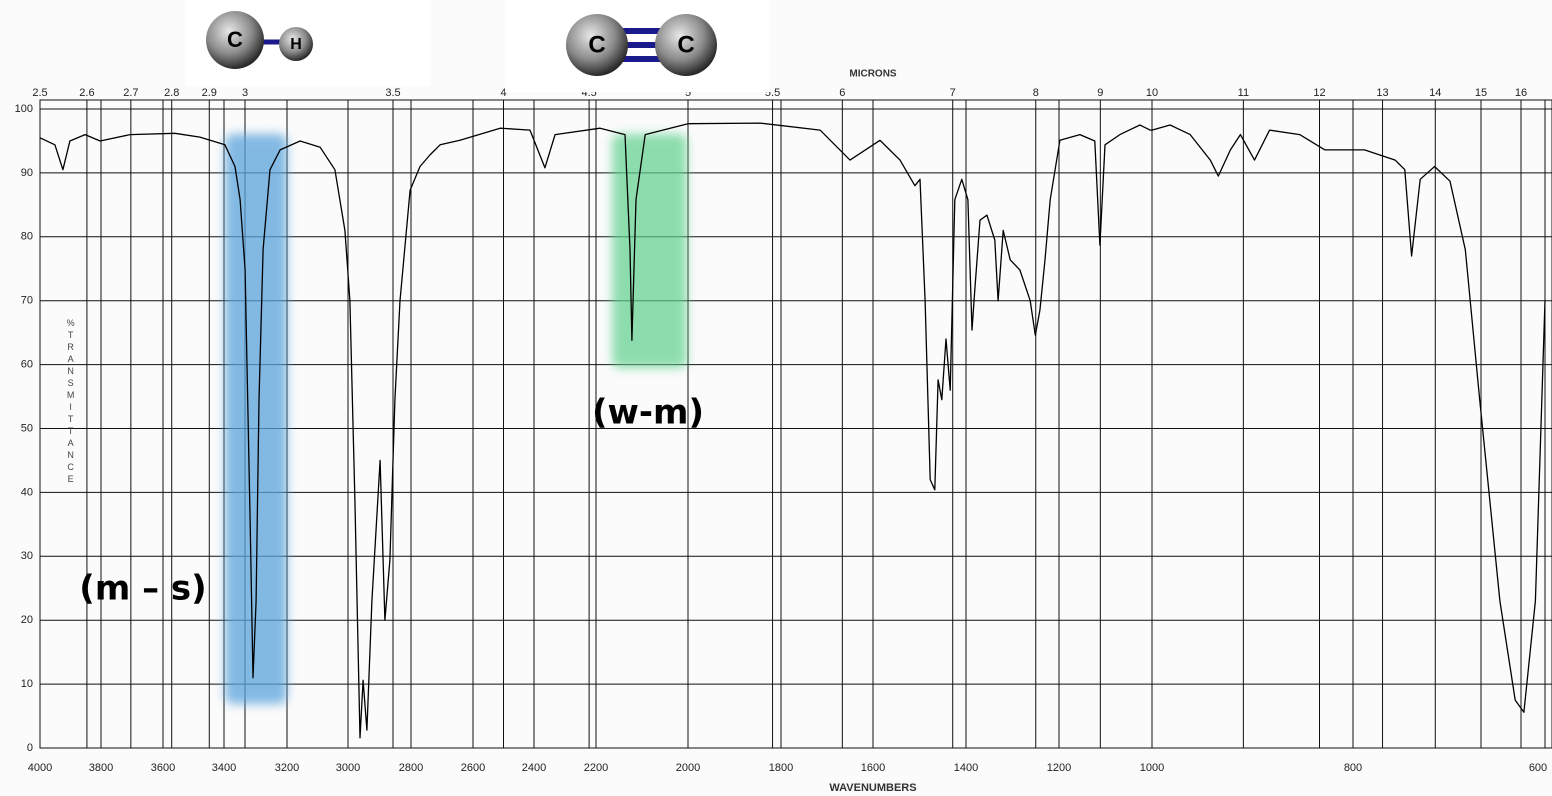  I want to click on x-tick-label: 1800, so click(781, 768).